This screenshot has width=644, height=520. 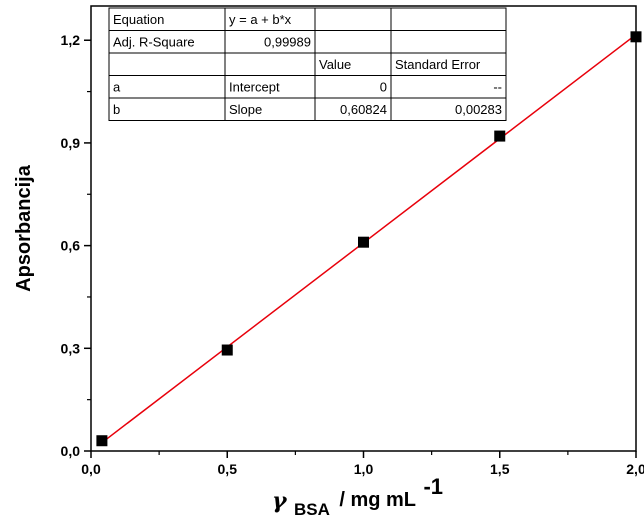 I want to click on y-tick-label: 0,6, so click(x=71, y=246).